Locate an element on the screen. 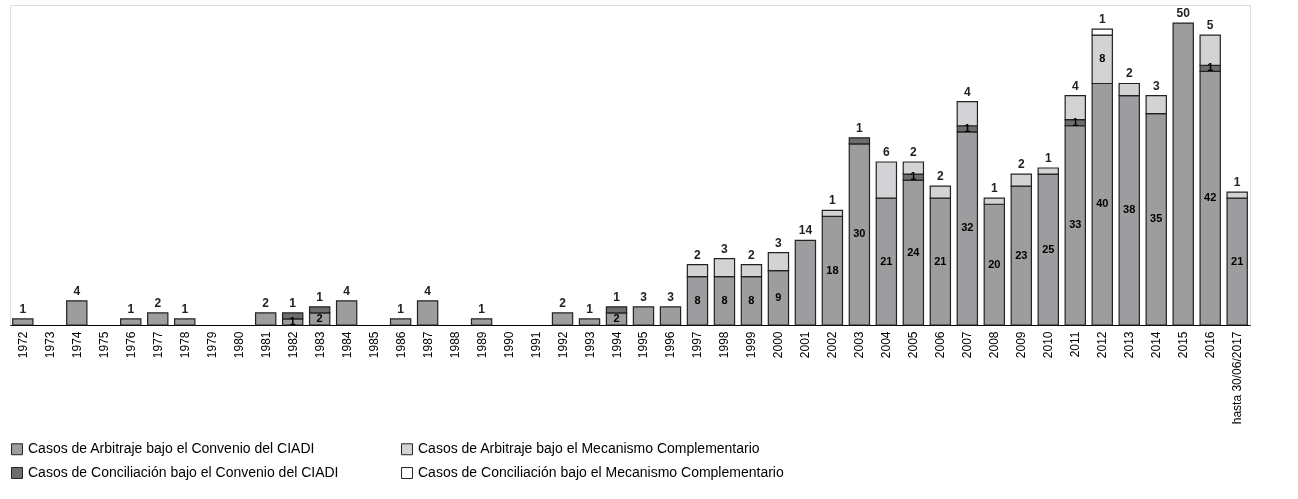 This screenshot has width=1298, height=499. x-tick-label: 2007 is located at coordinates (967, 345).